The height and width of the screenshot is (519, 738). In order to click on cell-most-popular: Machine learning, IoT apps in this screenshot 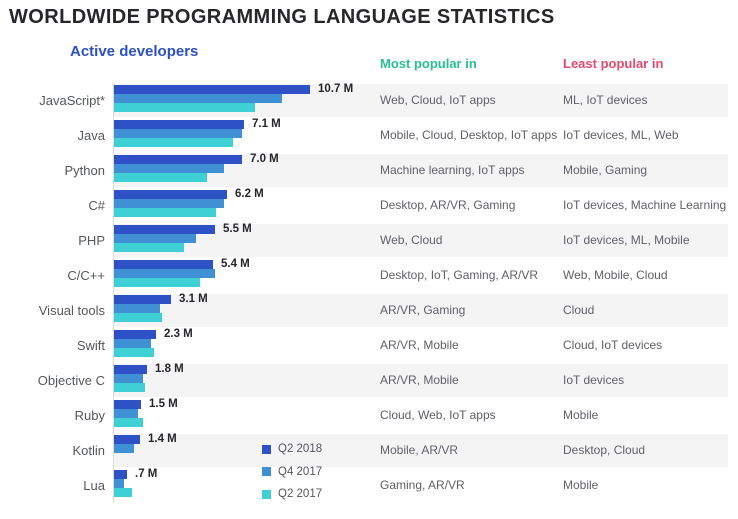, I will do `click(452, 170)`.